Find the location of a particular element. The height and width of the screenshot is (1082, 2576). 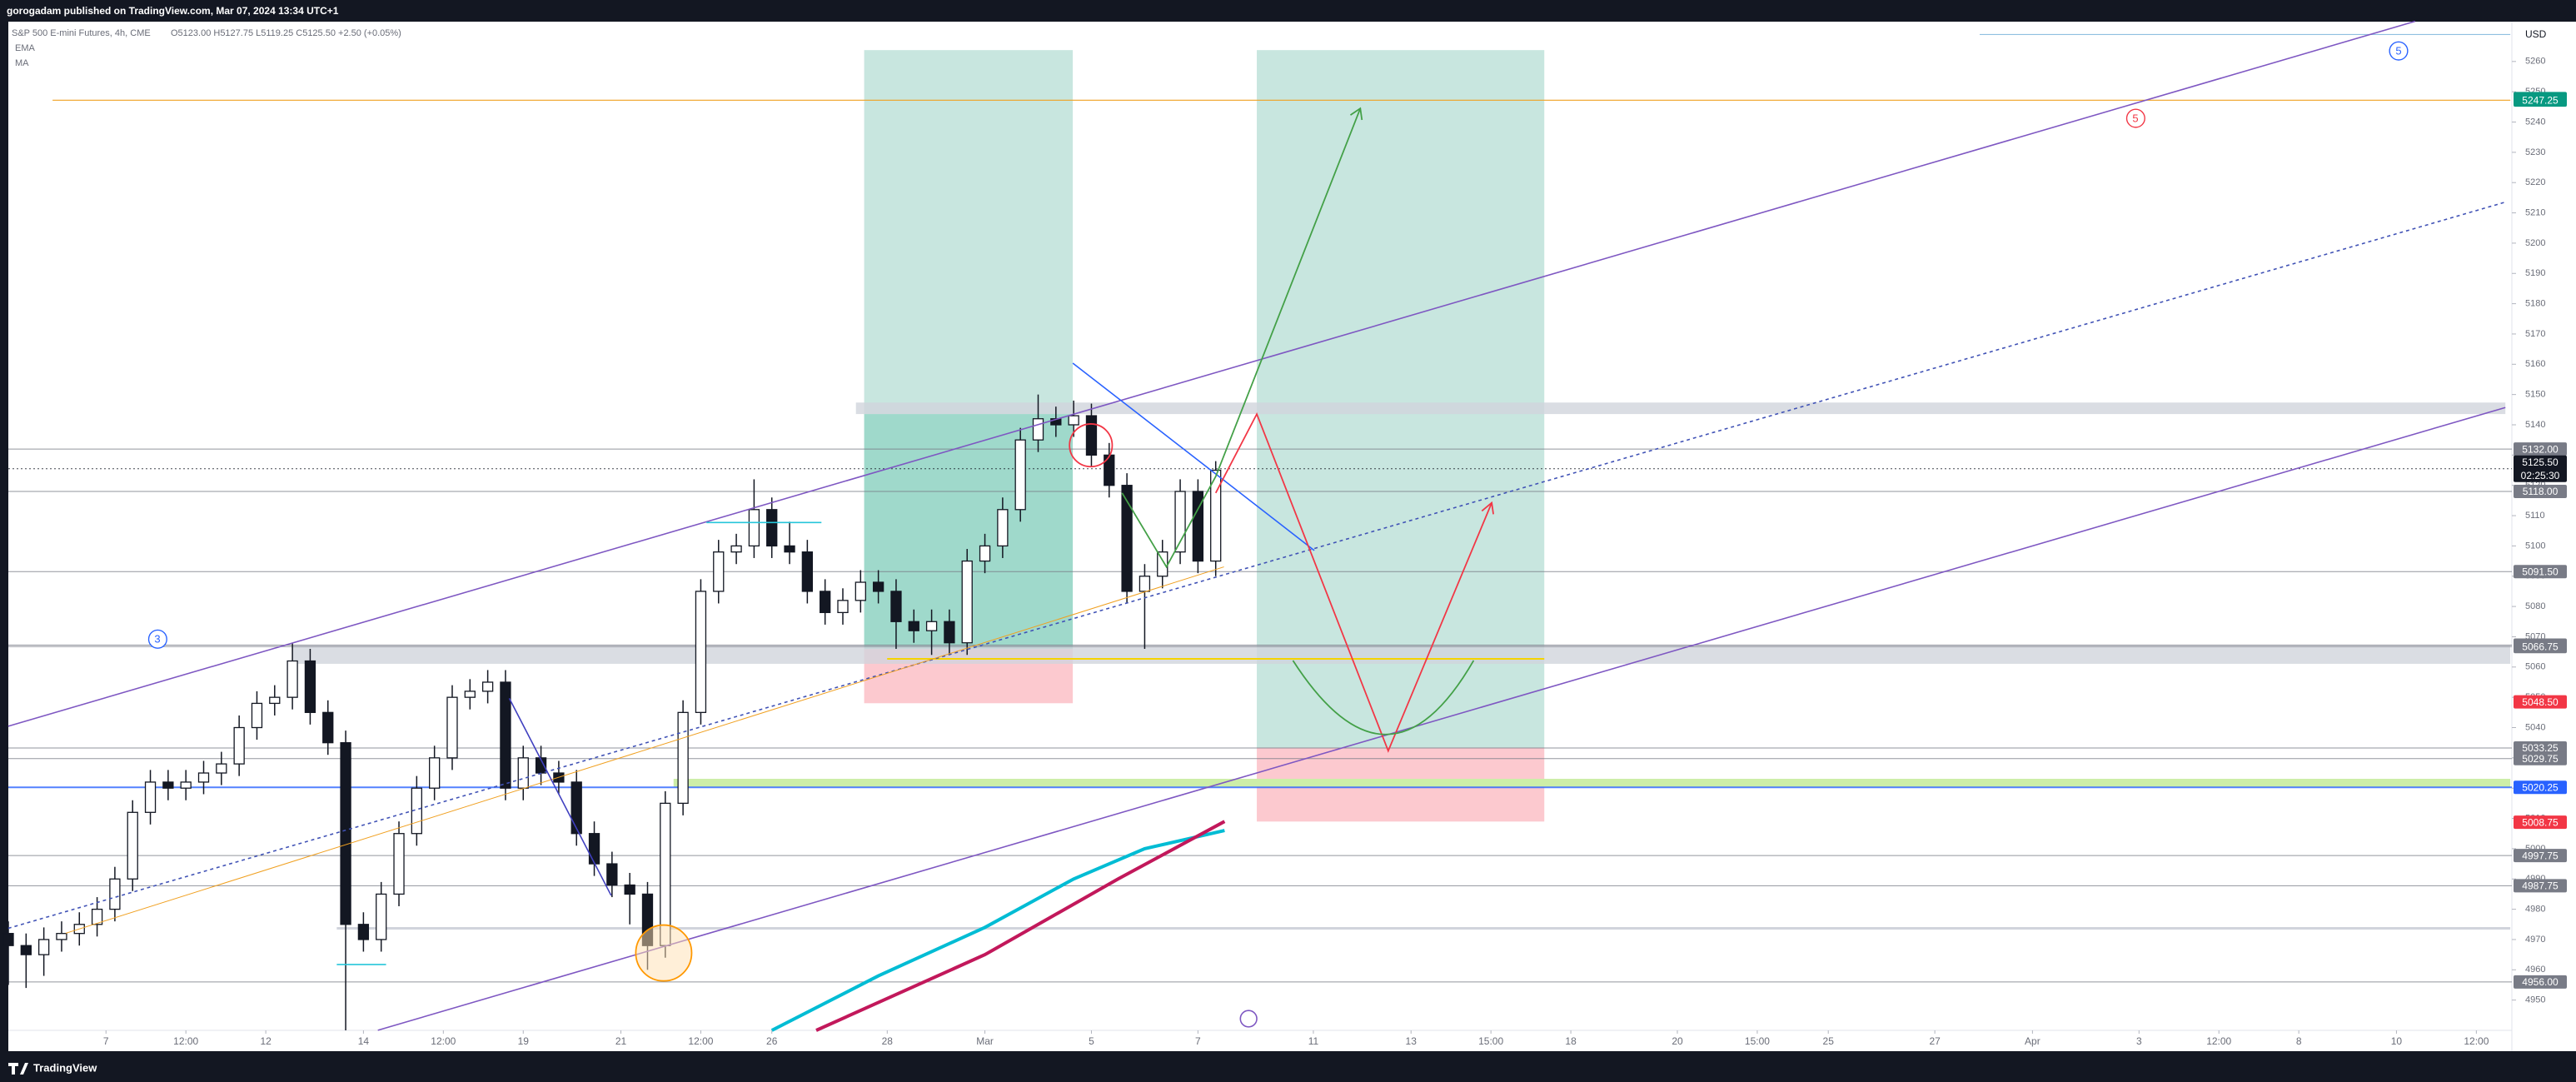

blue-trend is located at coordinates (1193, 456).